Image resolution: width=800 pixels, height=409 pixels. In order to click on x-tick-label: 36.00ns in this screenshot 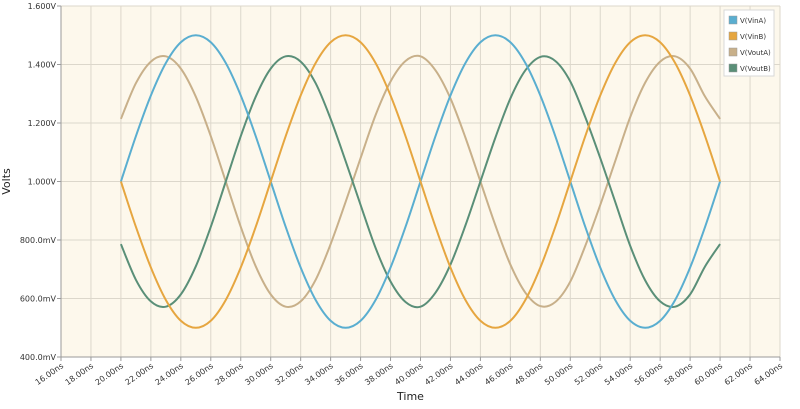, I will do `click(348, 374)`.